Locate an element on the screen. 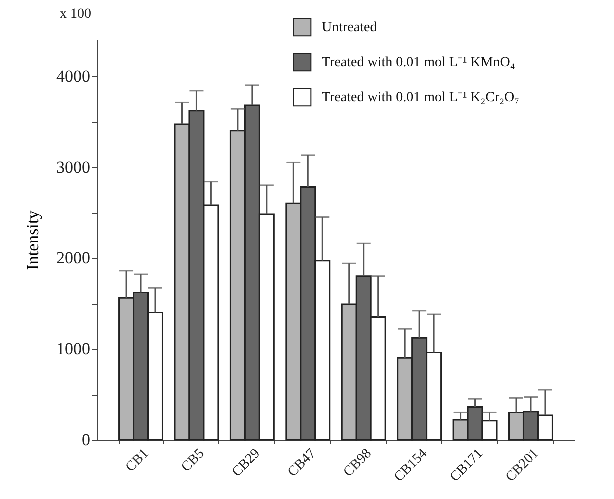  legend-label: Treated with 0.01 mol L⁻¹ KMnO₄ is located at coordinates (419, 63).